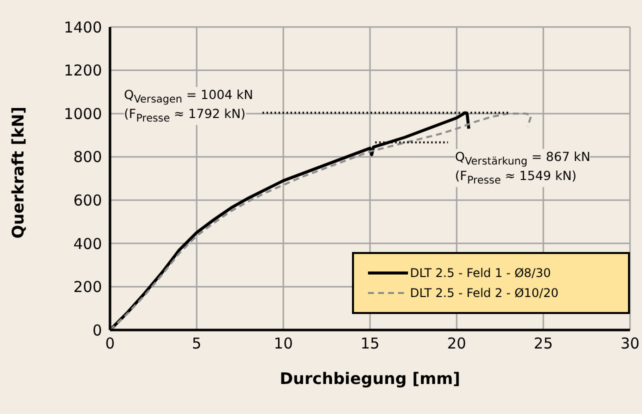 This screenshot has width=642, height=414. Describe the element at coordinates (97, 330) in the screenshot. I see `y-tick-label: 0` at that location.